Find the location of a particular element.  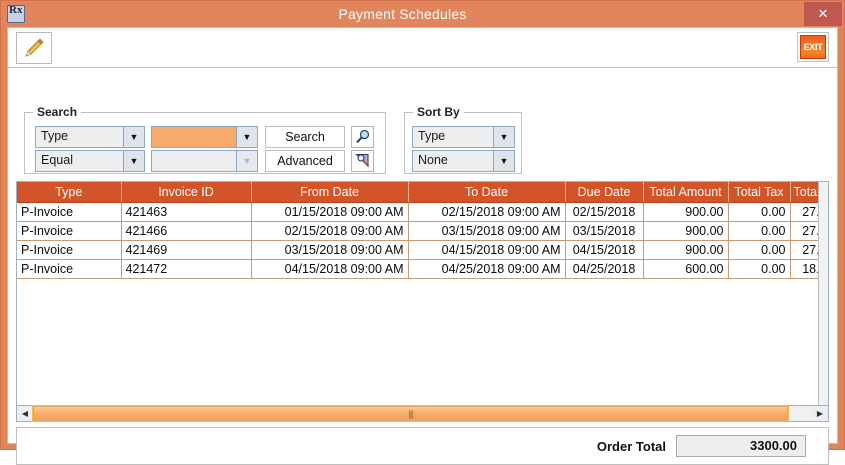

scroll-thumb: ||| is located at coordinates (410, 413).